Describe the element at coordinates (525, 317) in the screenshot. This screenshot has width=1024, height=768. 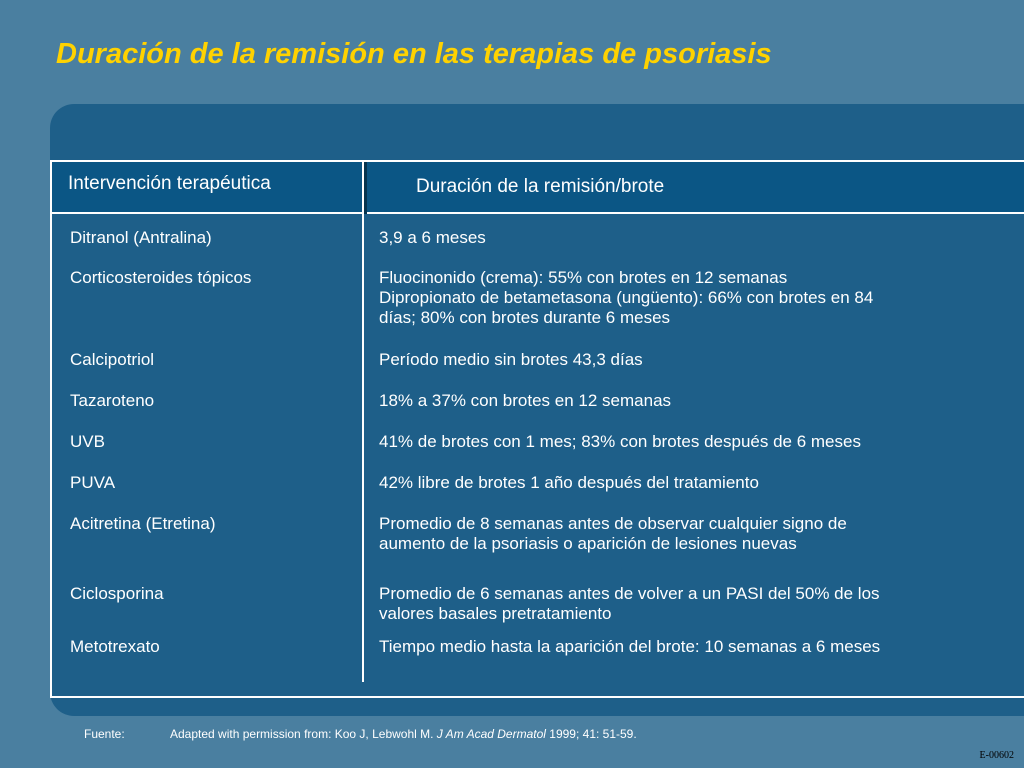
I see `remission-duration-line: días; 80% con brotes durante 6 meses` at that location.